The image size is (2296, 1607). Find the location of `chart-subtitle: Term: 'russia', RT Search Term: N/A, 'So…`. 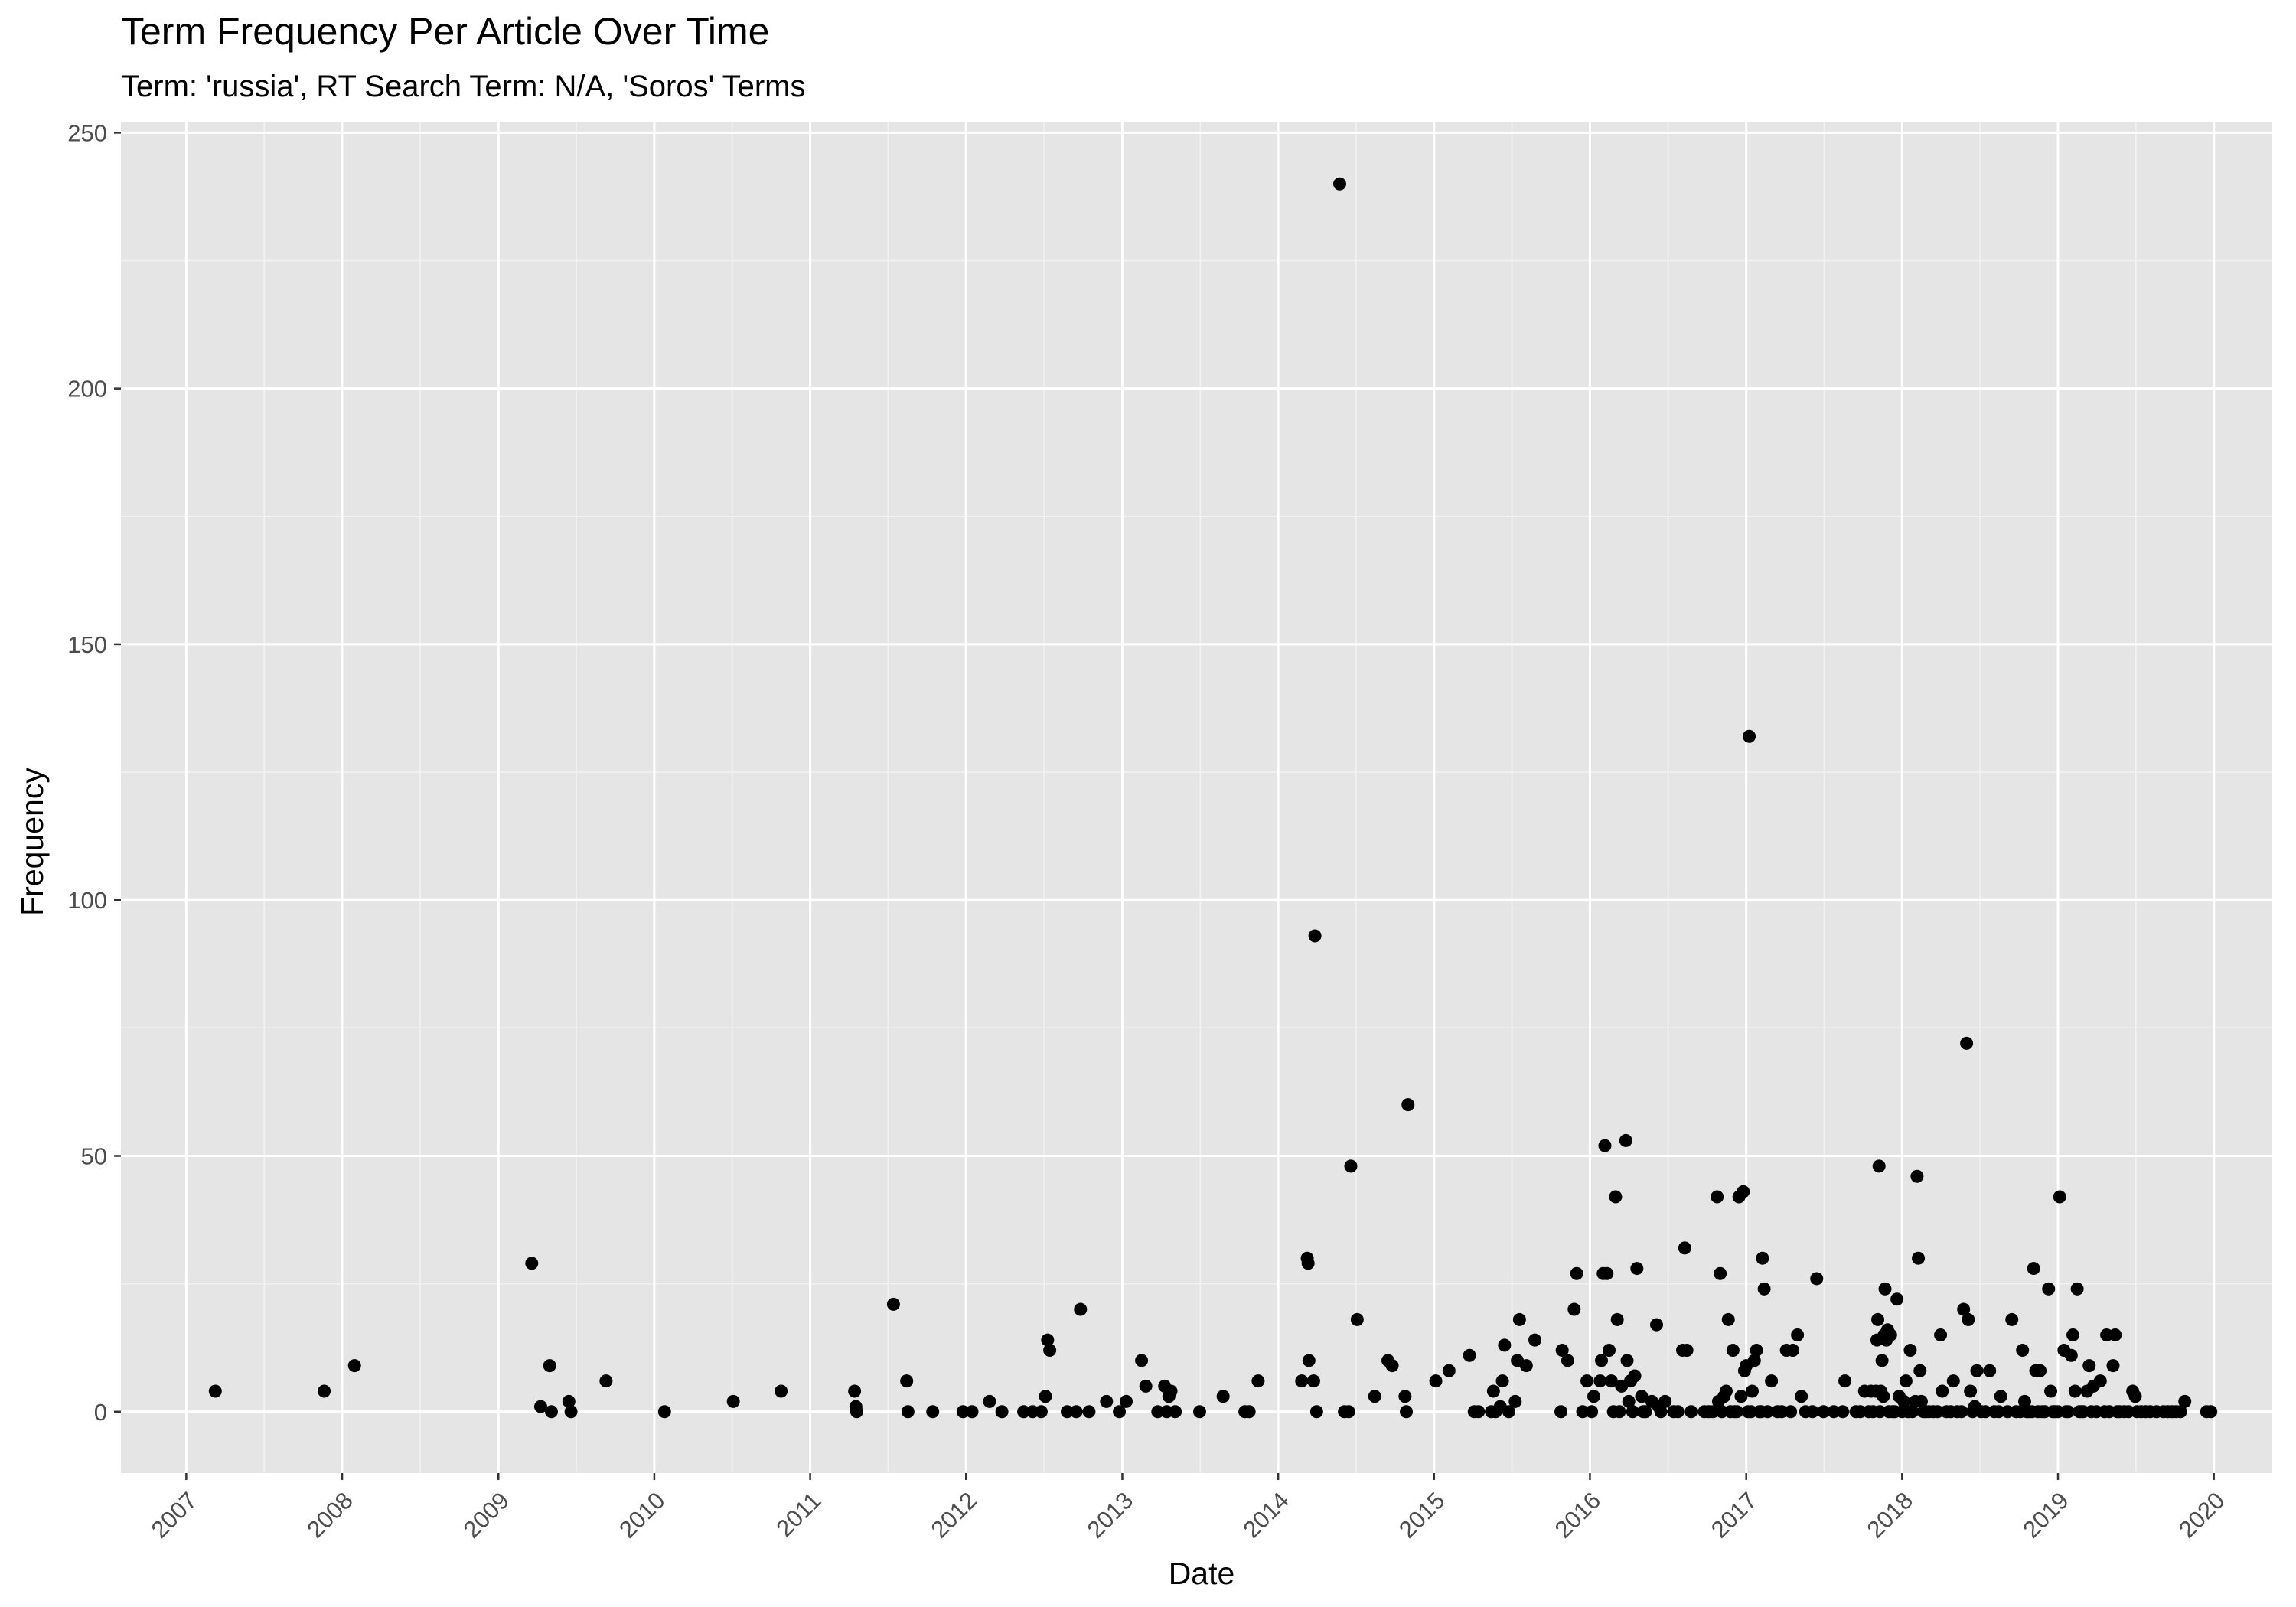

chart-subtitle: Term: 'russia', RT Search Term: N/A, 'So… is located at coordinates (463, 86).